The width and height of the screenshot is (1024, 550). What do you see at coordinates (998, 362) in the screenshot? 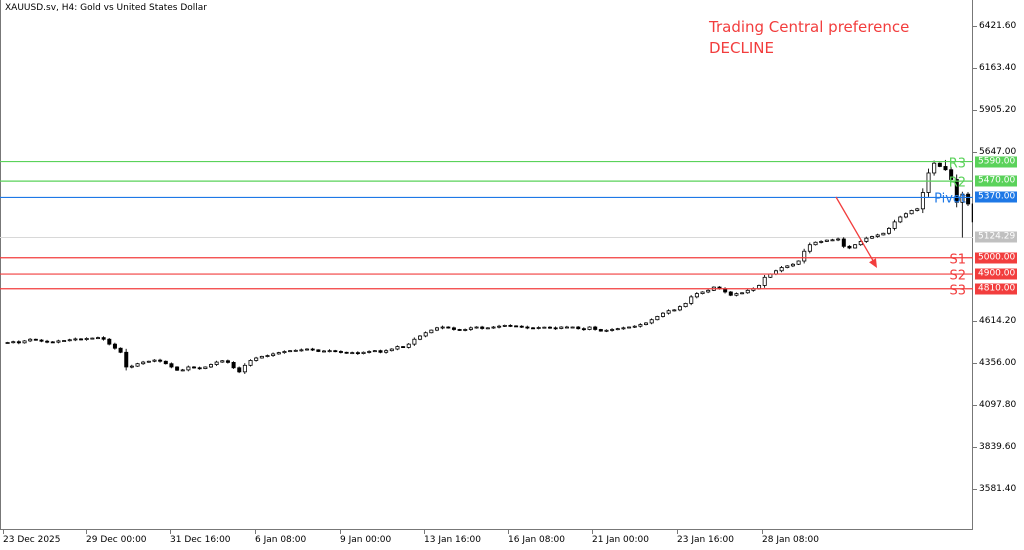
I see `price-axis-label: 4356.00` at bounding box center [998, 362].